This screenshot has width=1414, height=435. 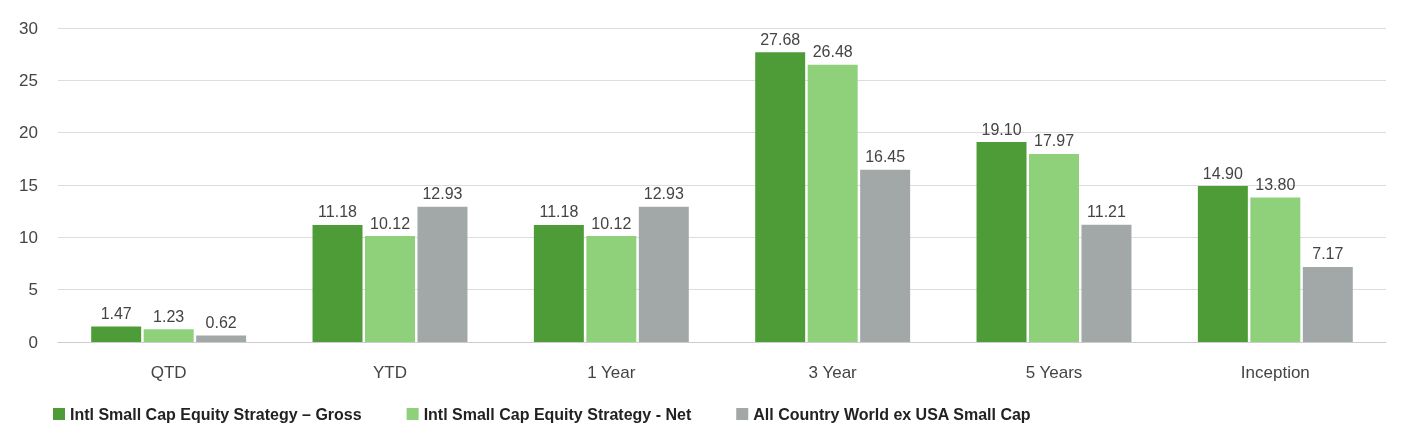 I want to click on data-label: 0.62, so click(x=221, y=323).